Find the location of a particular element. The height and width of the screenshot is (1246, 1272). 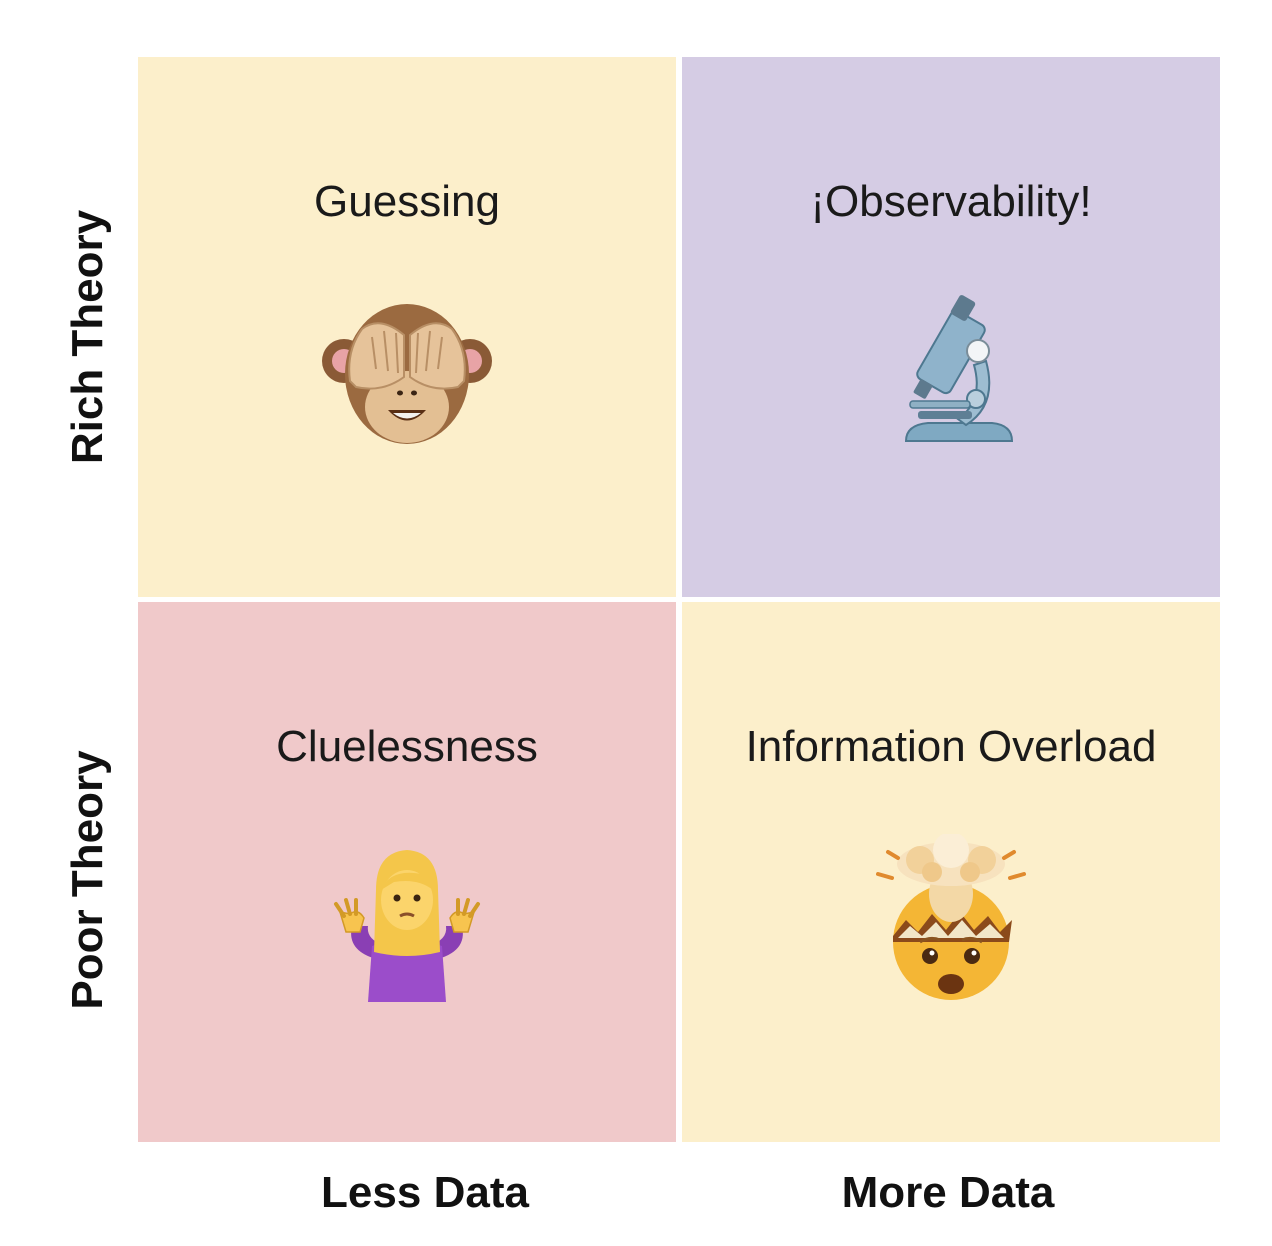

quadrant-label: Cluelessness is located at coordinates (407, 746).